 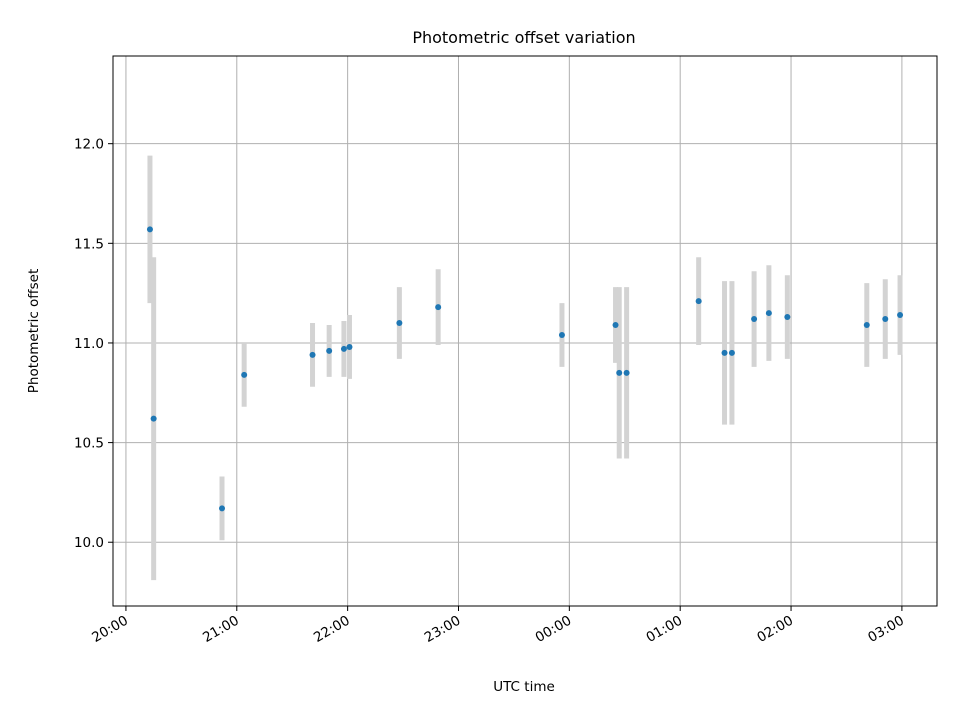 I want to click on y-axis-ticks: 10.0 10.5 11.0 11.5 12.0, so click(x=93, y=344).